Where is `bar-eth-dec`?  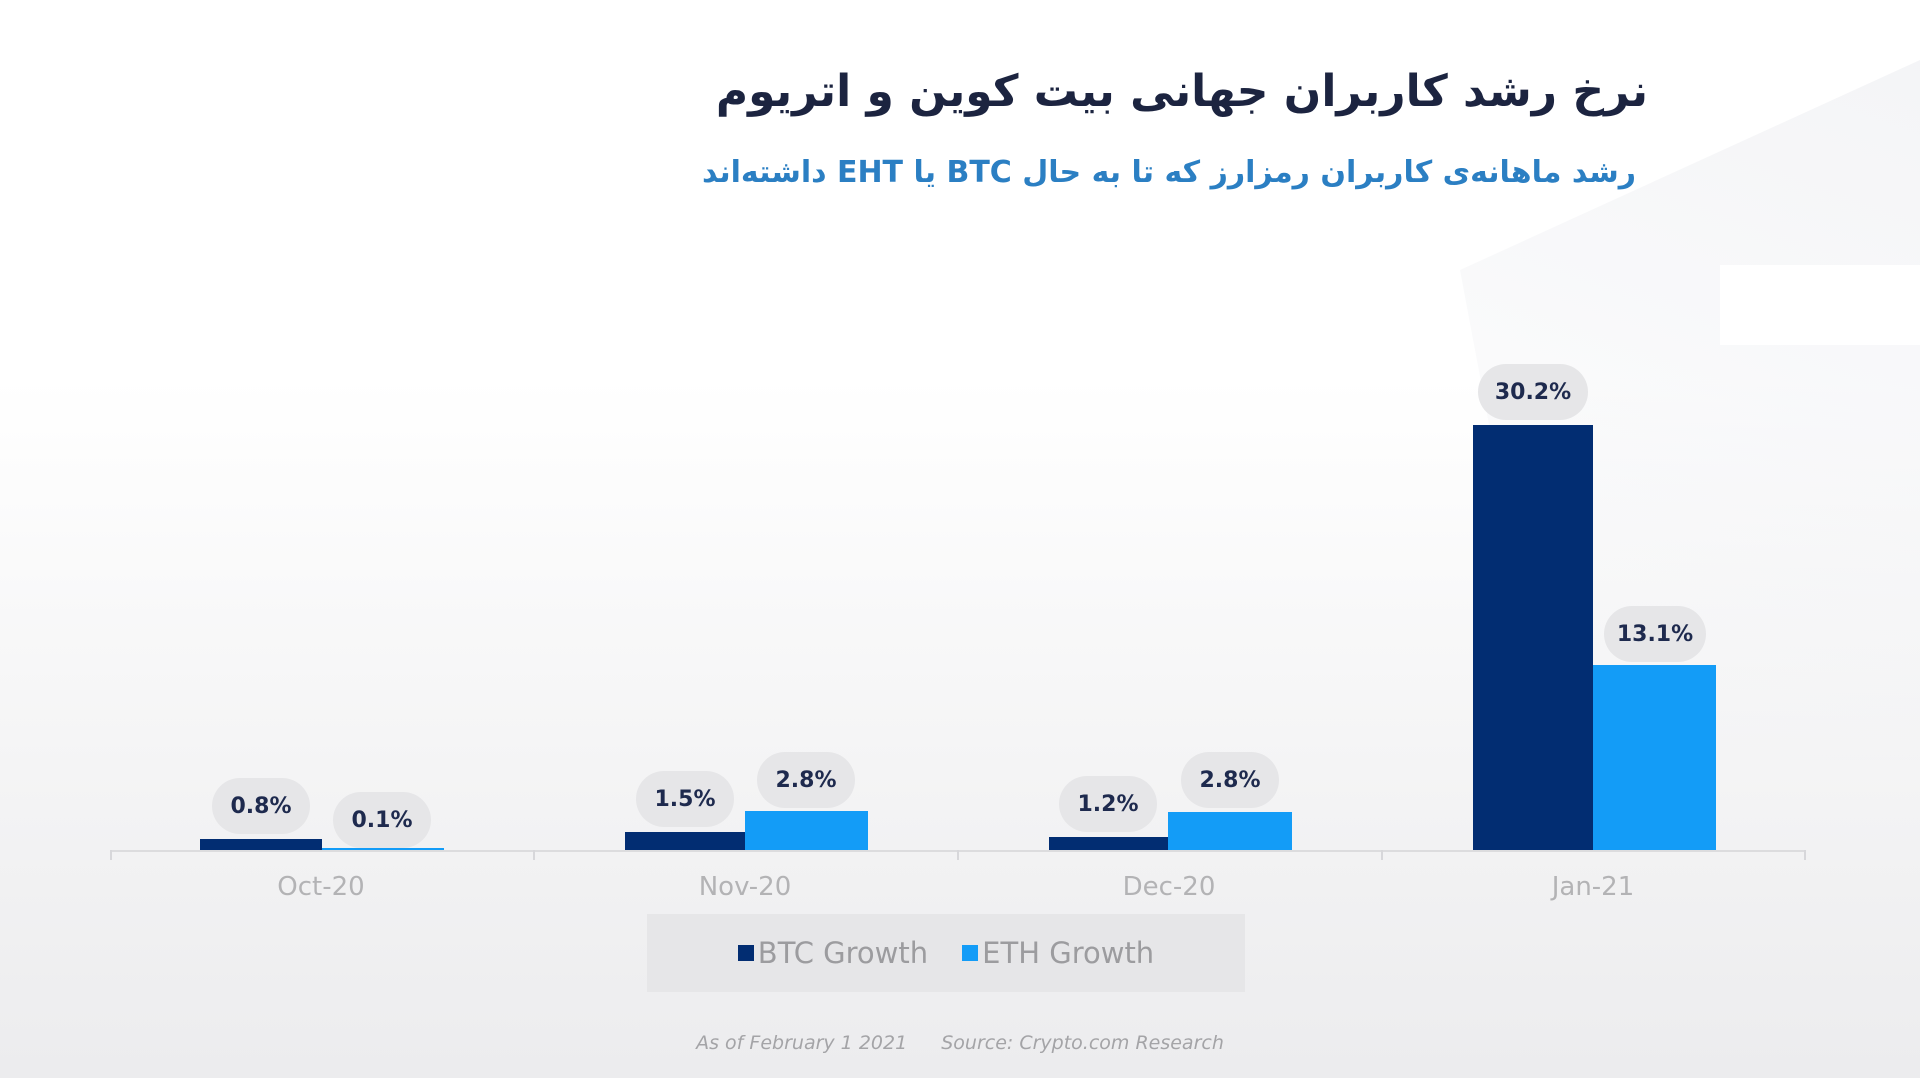 bar-eth-dec is located at coordinates (1230, 831).